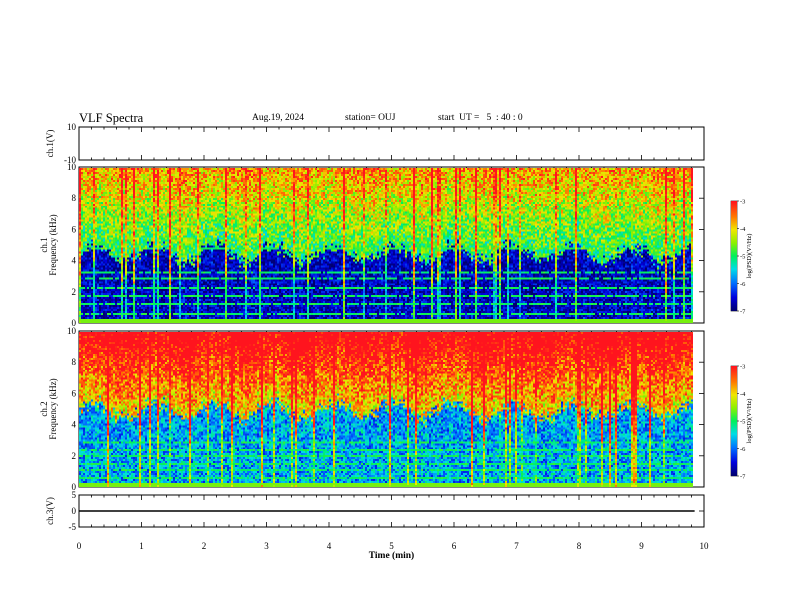 This screenshot has height=612, width=792. I want to click on x-tick-label: 0, so click(79, 546).